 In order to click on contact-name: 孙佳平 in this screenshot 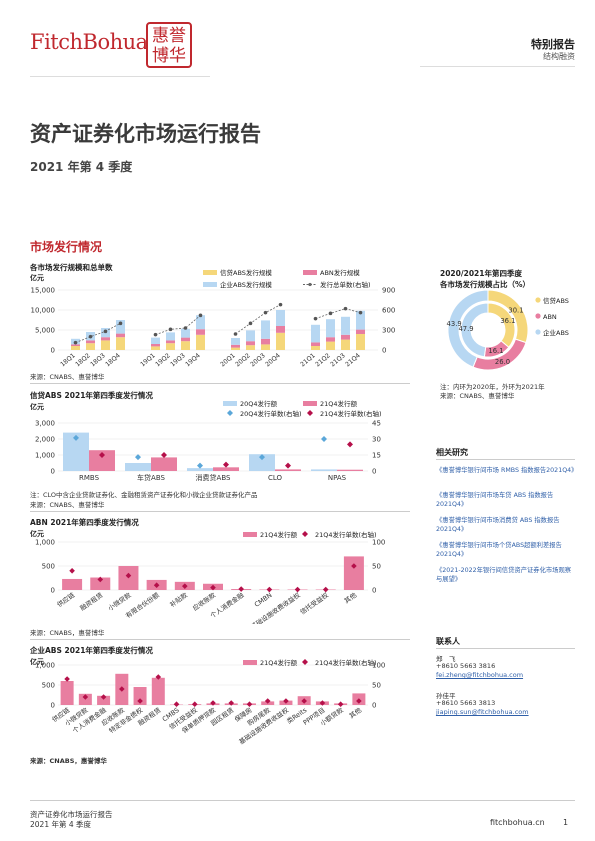, I will do `click(446, 696)`.